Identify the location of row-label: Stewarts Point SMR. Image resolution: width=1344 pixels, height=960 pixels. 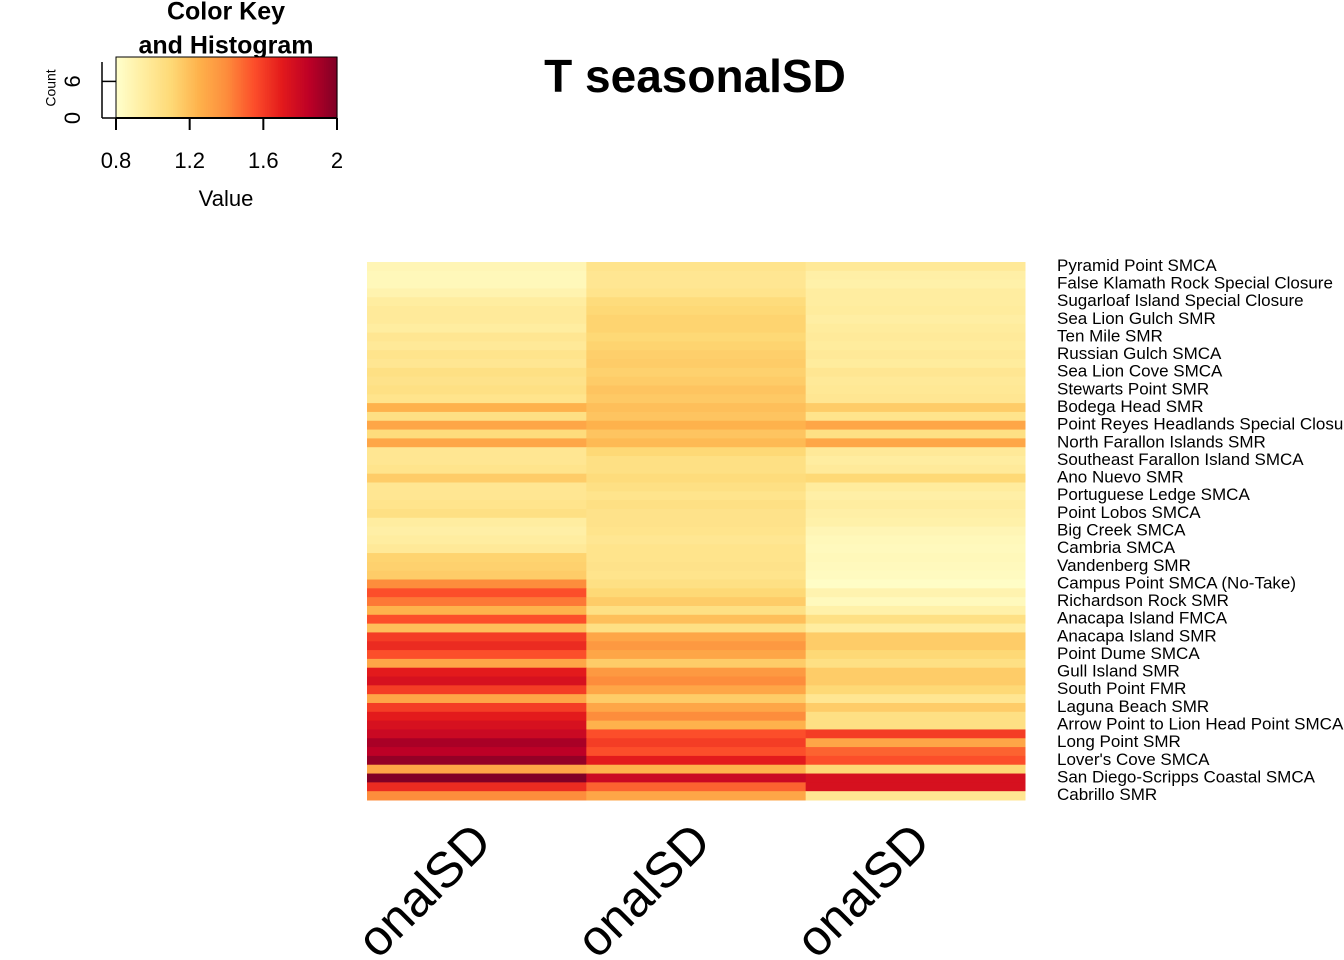
(1133, 388).